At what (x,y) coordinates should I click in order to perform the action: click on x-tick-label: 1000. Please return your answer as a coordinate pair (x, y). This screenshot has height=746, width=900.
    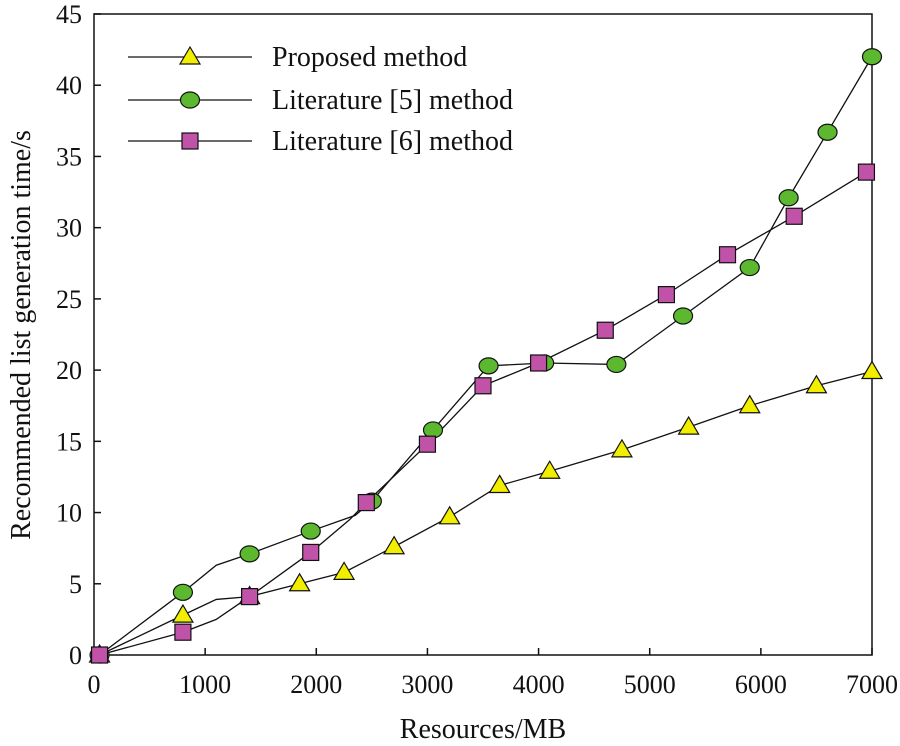
    Looking at the image, I should click on (205, 684).